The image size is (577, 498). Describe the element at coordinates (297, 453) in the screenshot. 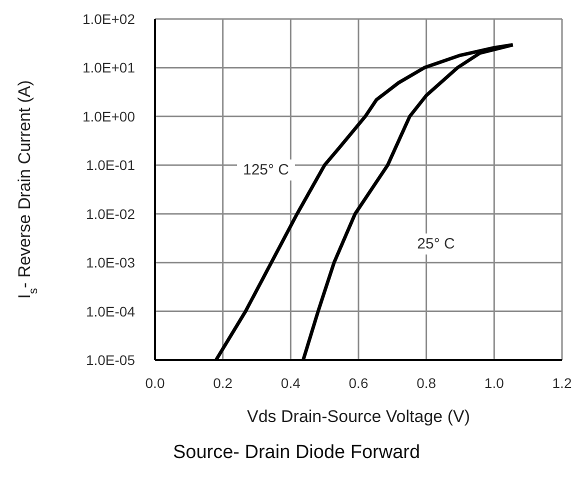

I see `text: Source- Drain Diode Forward` at that location.